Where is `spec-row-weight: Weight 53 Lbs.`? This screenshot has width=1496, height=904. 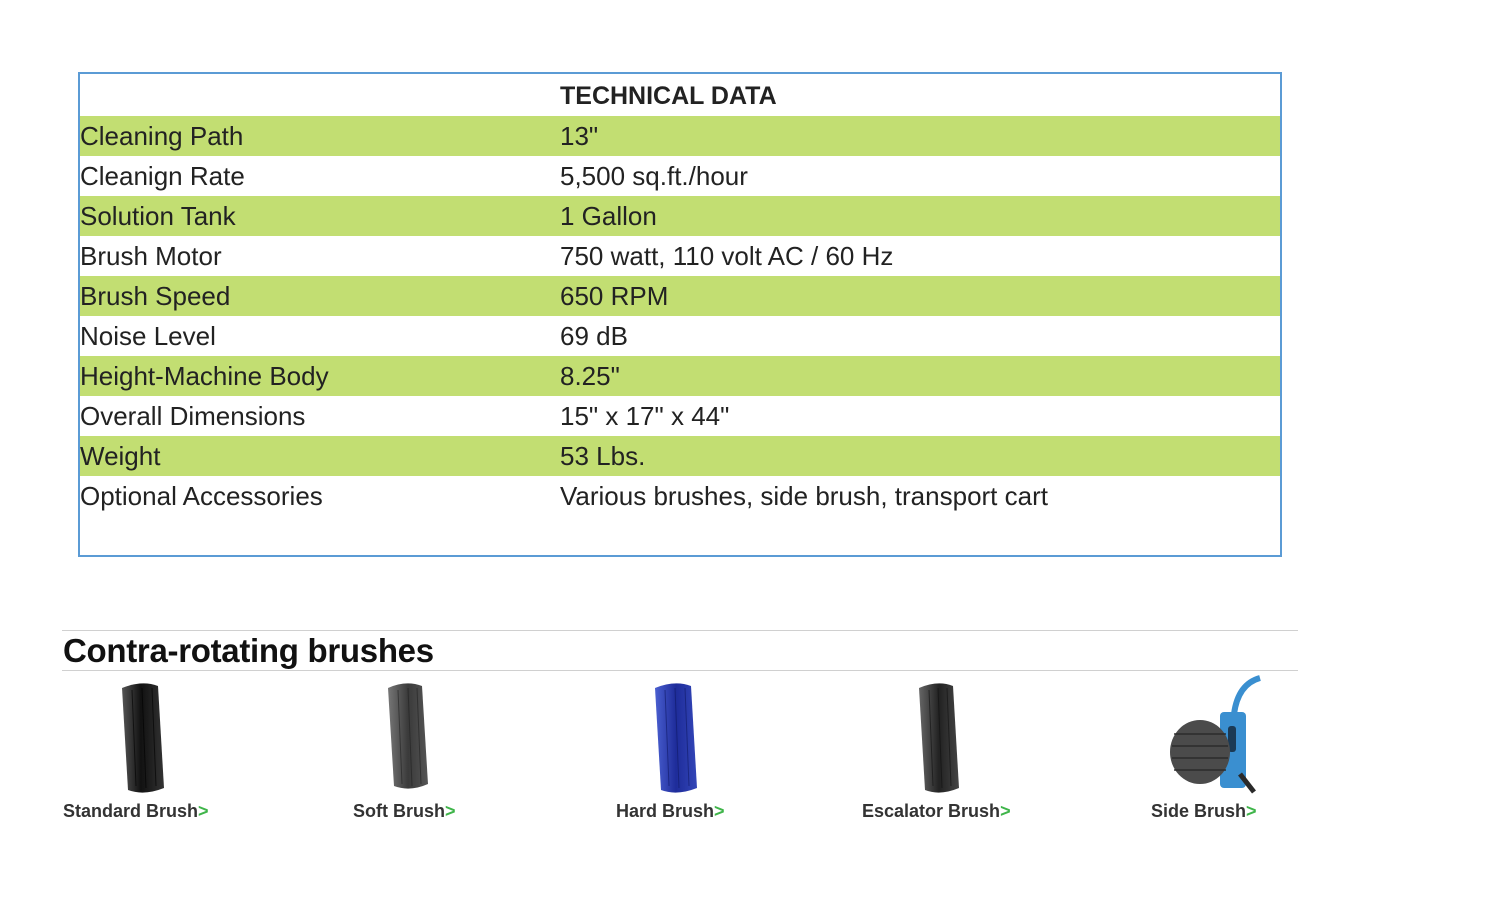 spec-row-weight: Weight 53 Lbs. is located at coordinates (680, 456).